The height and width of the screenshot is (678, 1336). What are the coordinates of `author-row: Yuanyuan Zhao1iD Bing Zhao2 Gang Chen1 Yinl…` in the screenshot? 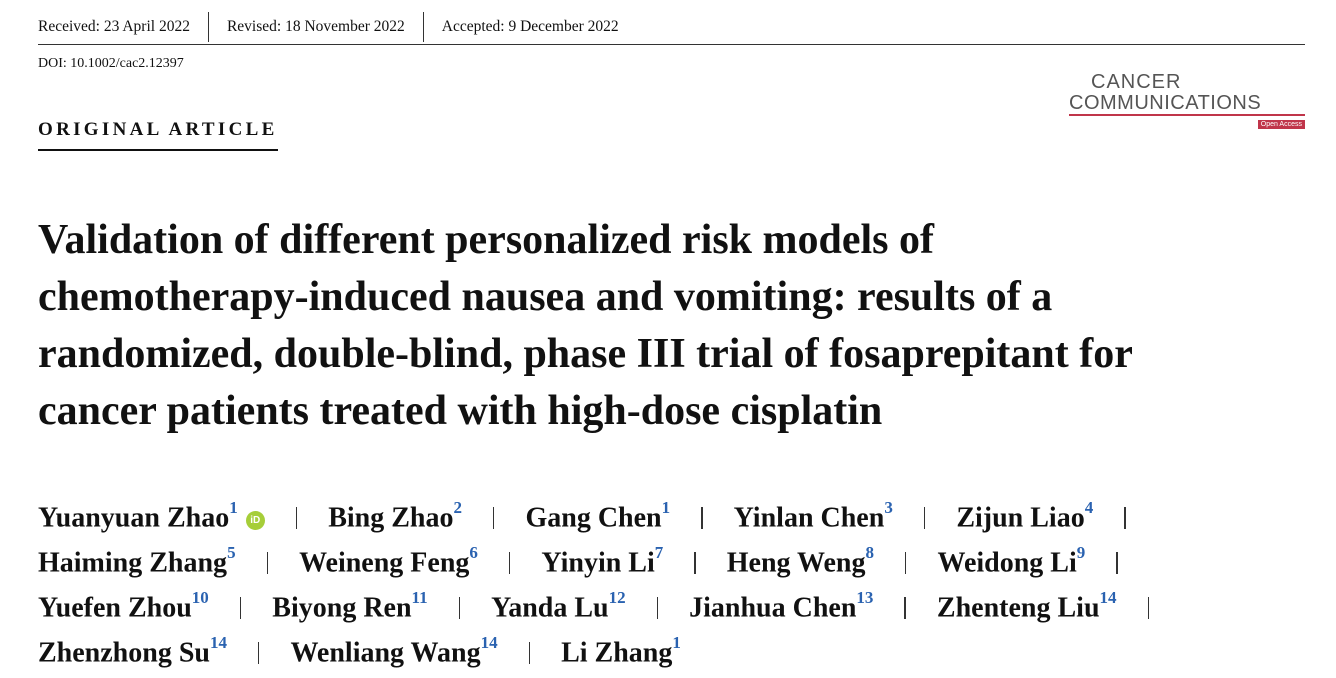 It's located at (609, 517).